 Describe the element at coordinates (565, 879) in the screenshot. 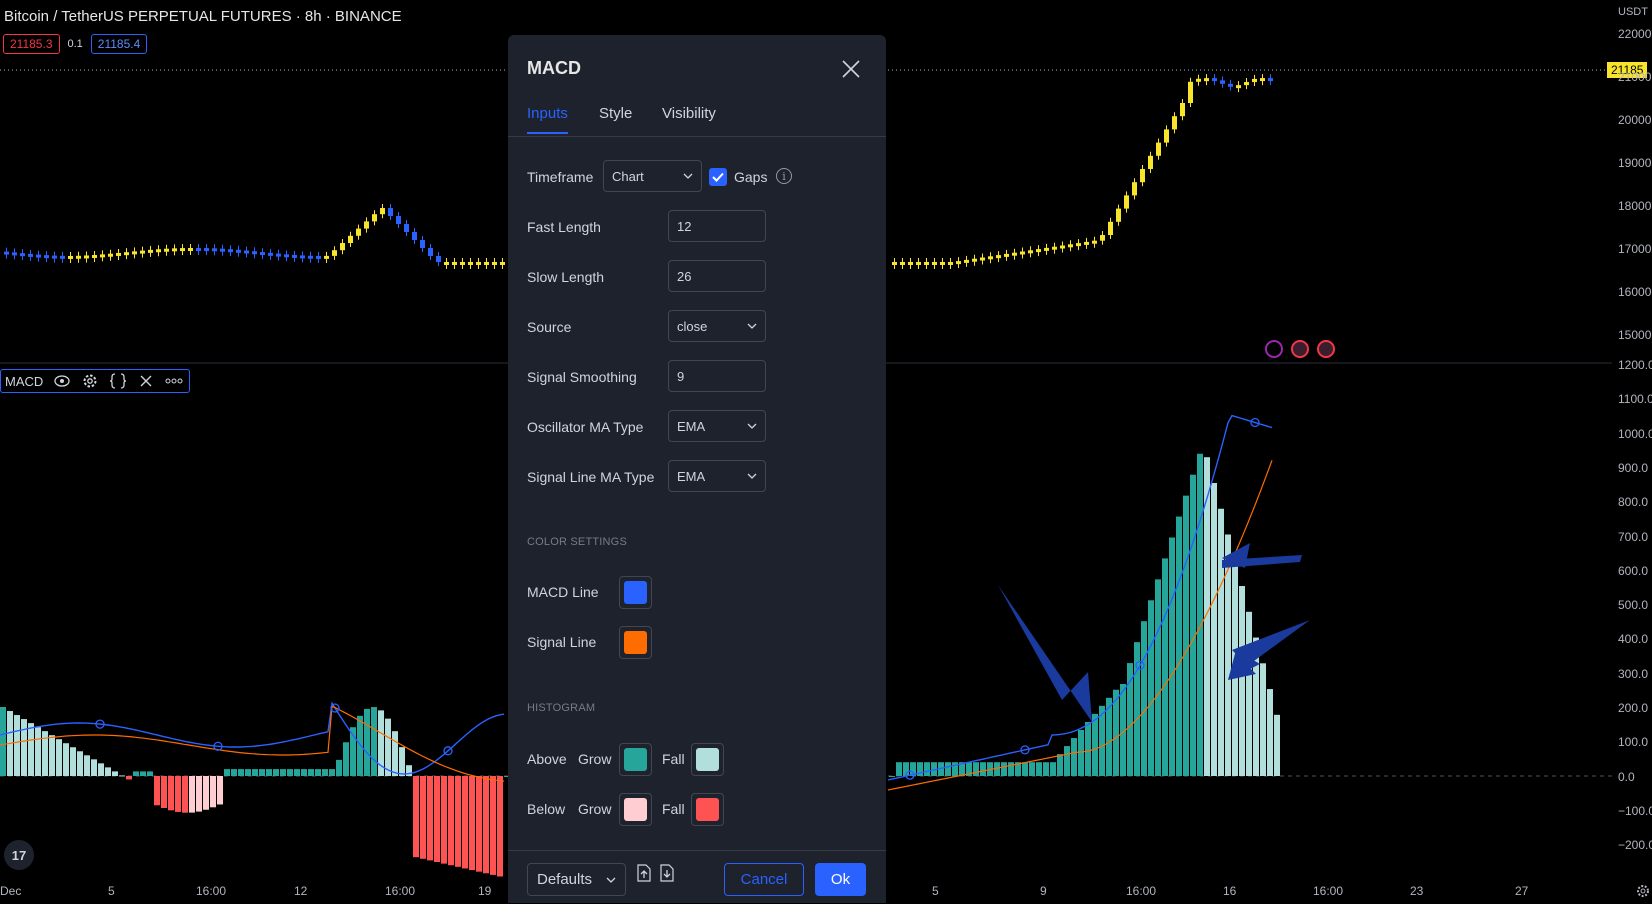

I see `defaults-label: Defaults` at that location.